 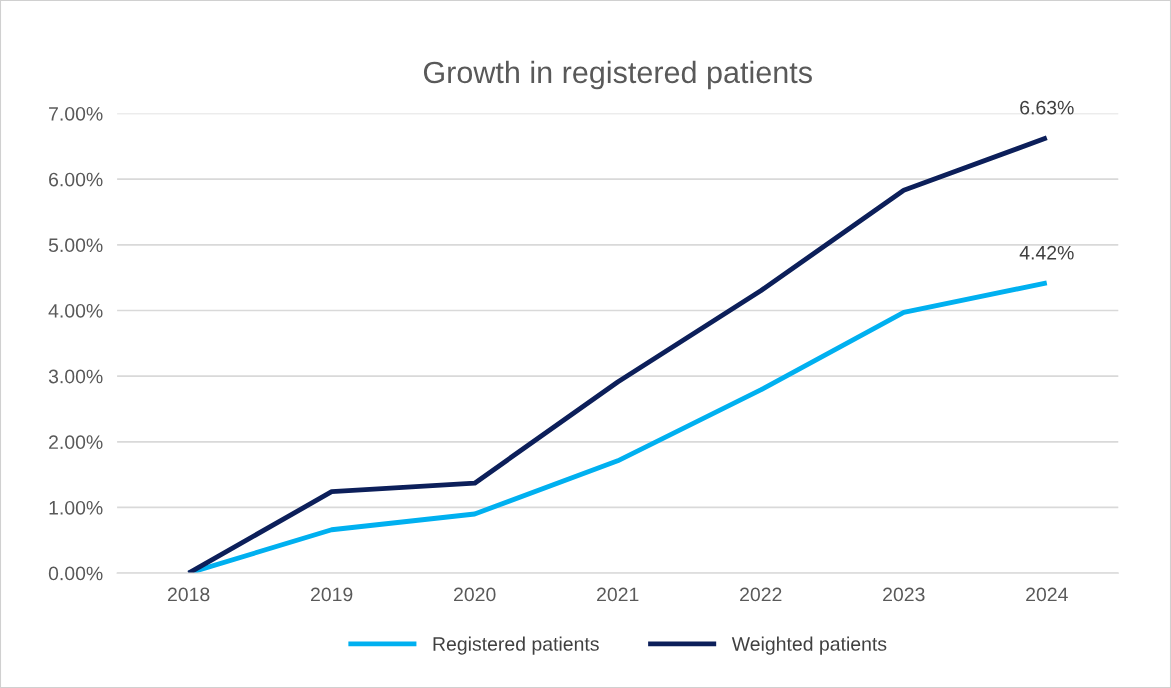 I want to click on y-tick-label: 4.00%, so click(x=75, y=310).